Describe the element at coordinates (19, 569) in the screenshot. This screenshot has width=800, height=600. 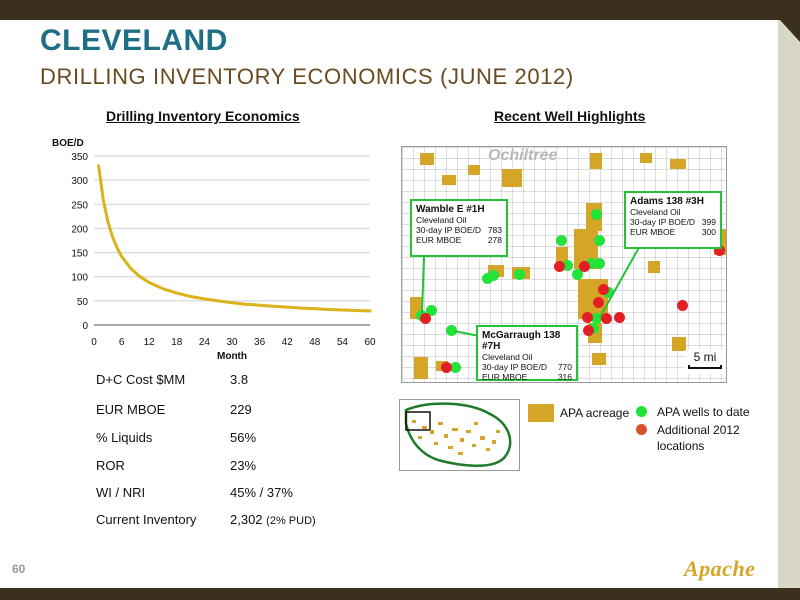
I see `page-number: 60` at that location.